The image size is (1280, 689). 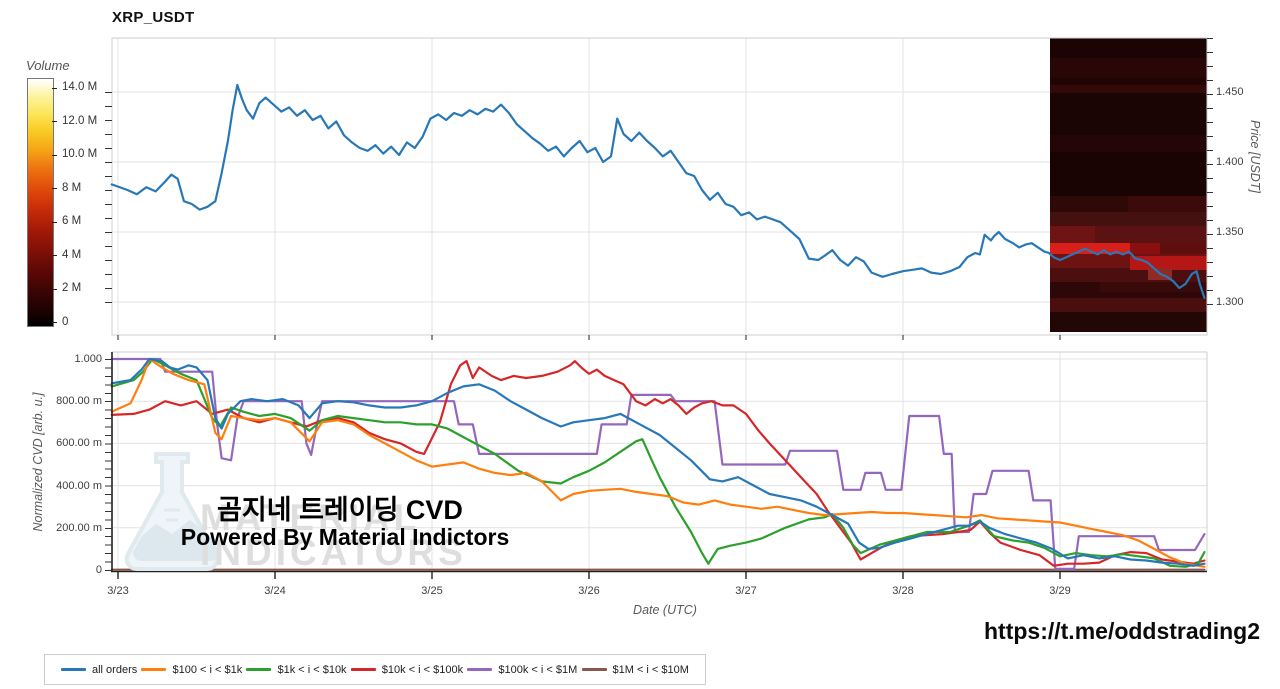 I want to click on cvd-tick-label: 1.000, so click(x=88, y=359).